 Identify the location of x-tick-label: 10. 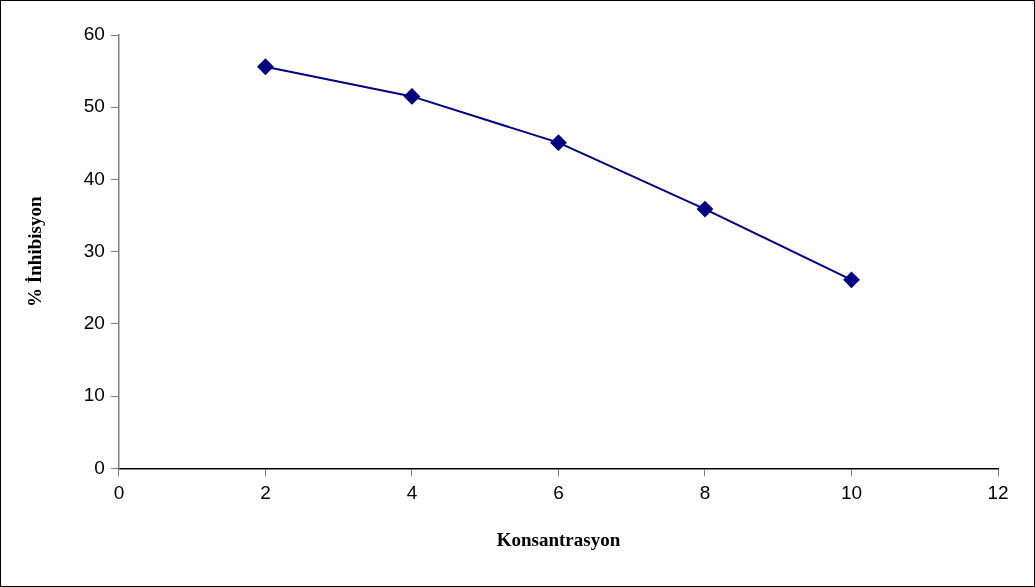
(851, 493).